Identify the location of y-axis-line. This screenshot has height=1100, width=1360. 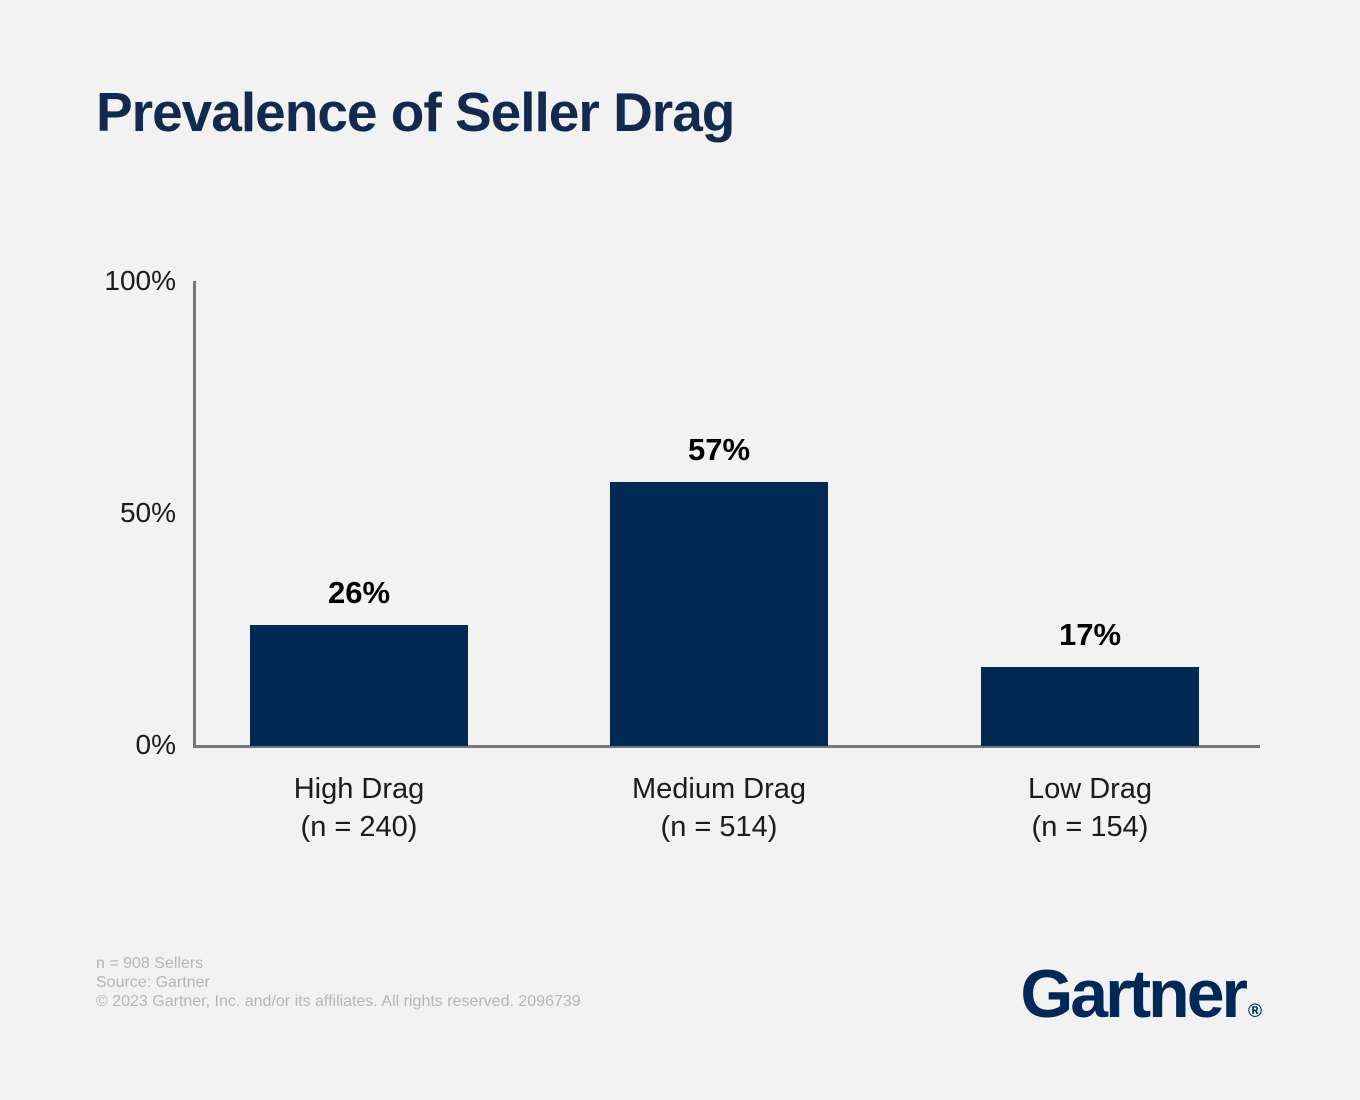
(194, 514).